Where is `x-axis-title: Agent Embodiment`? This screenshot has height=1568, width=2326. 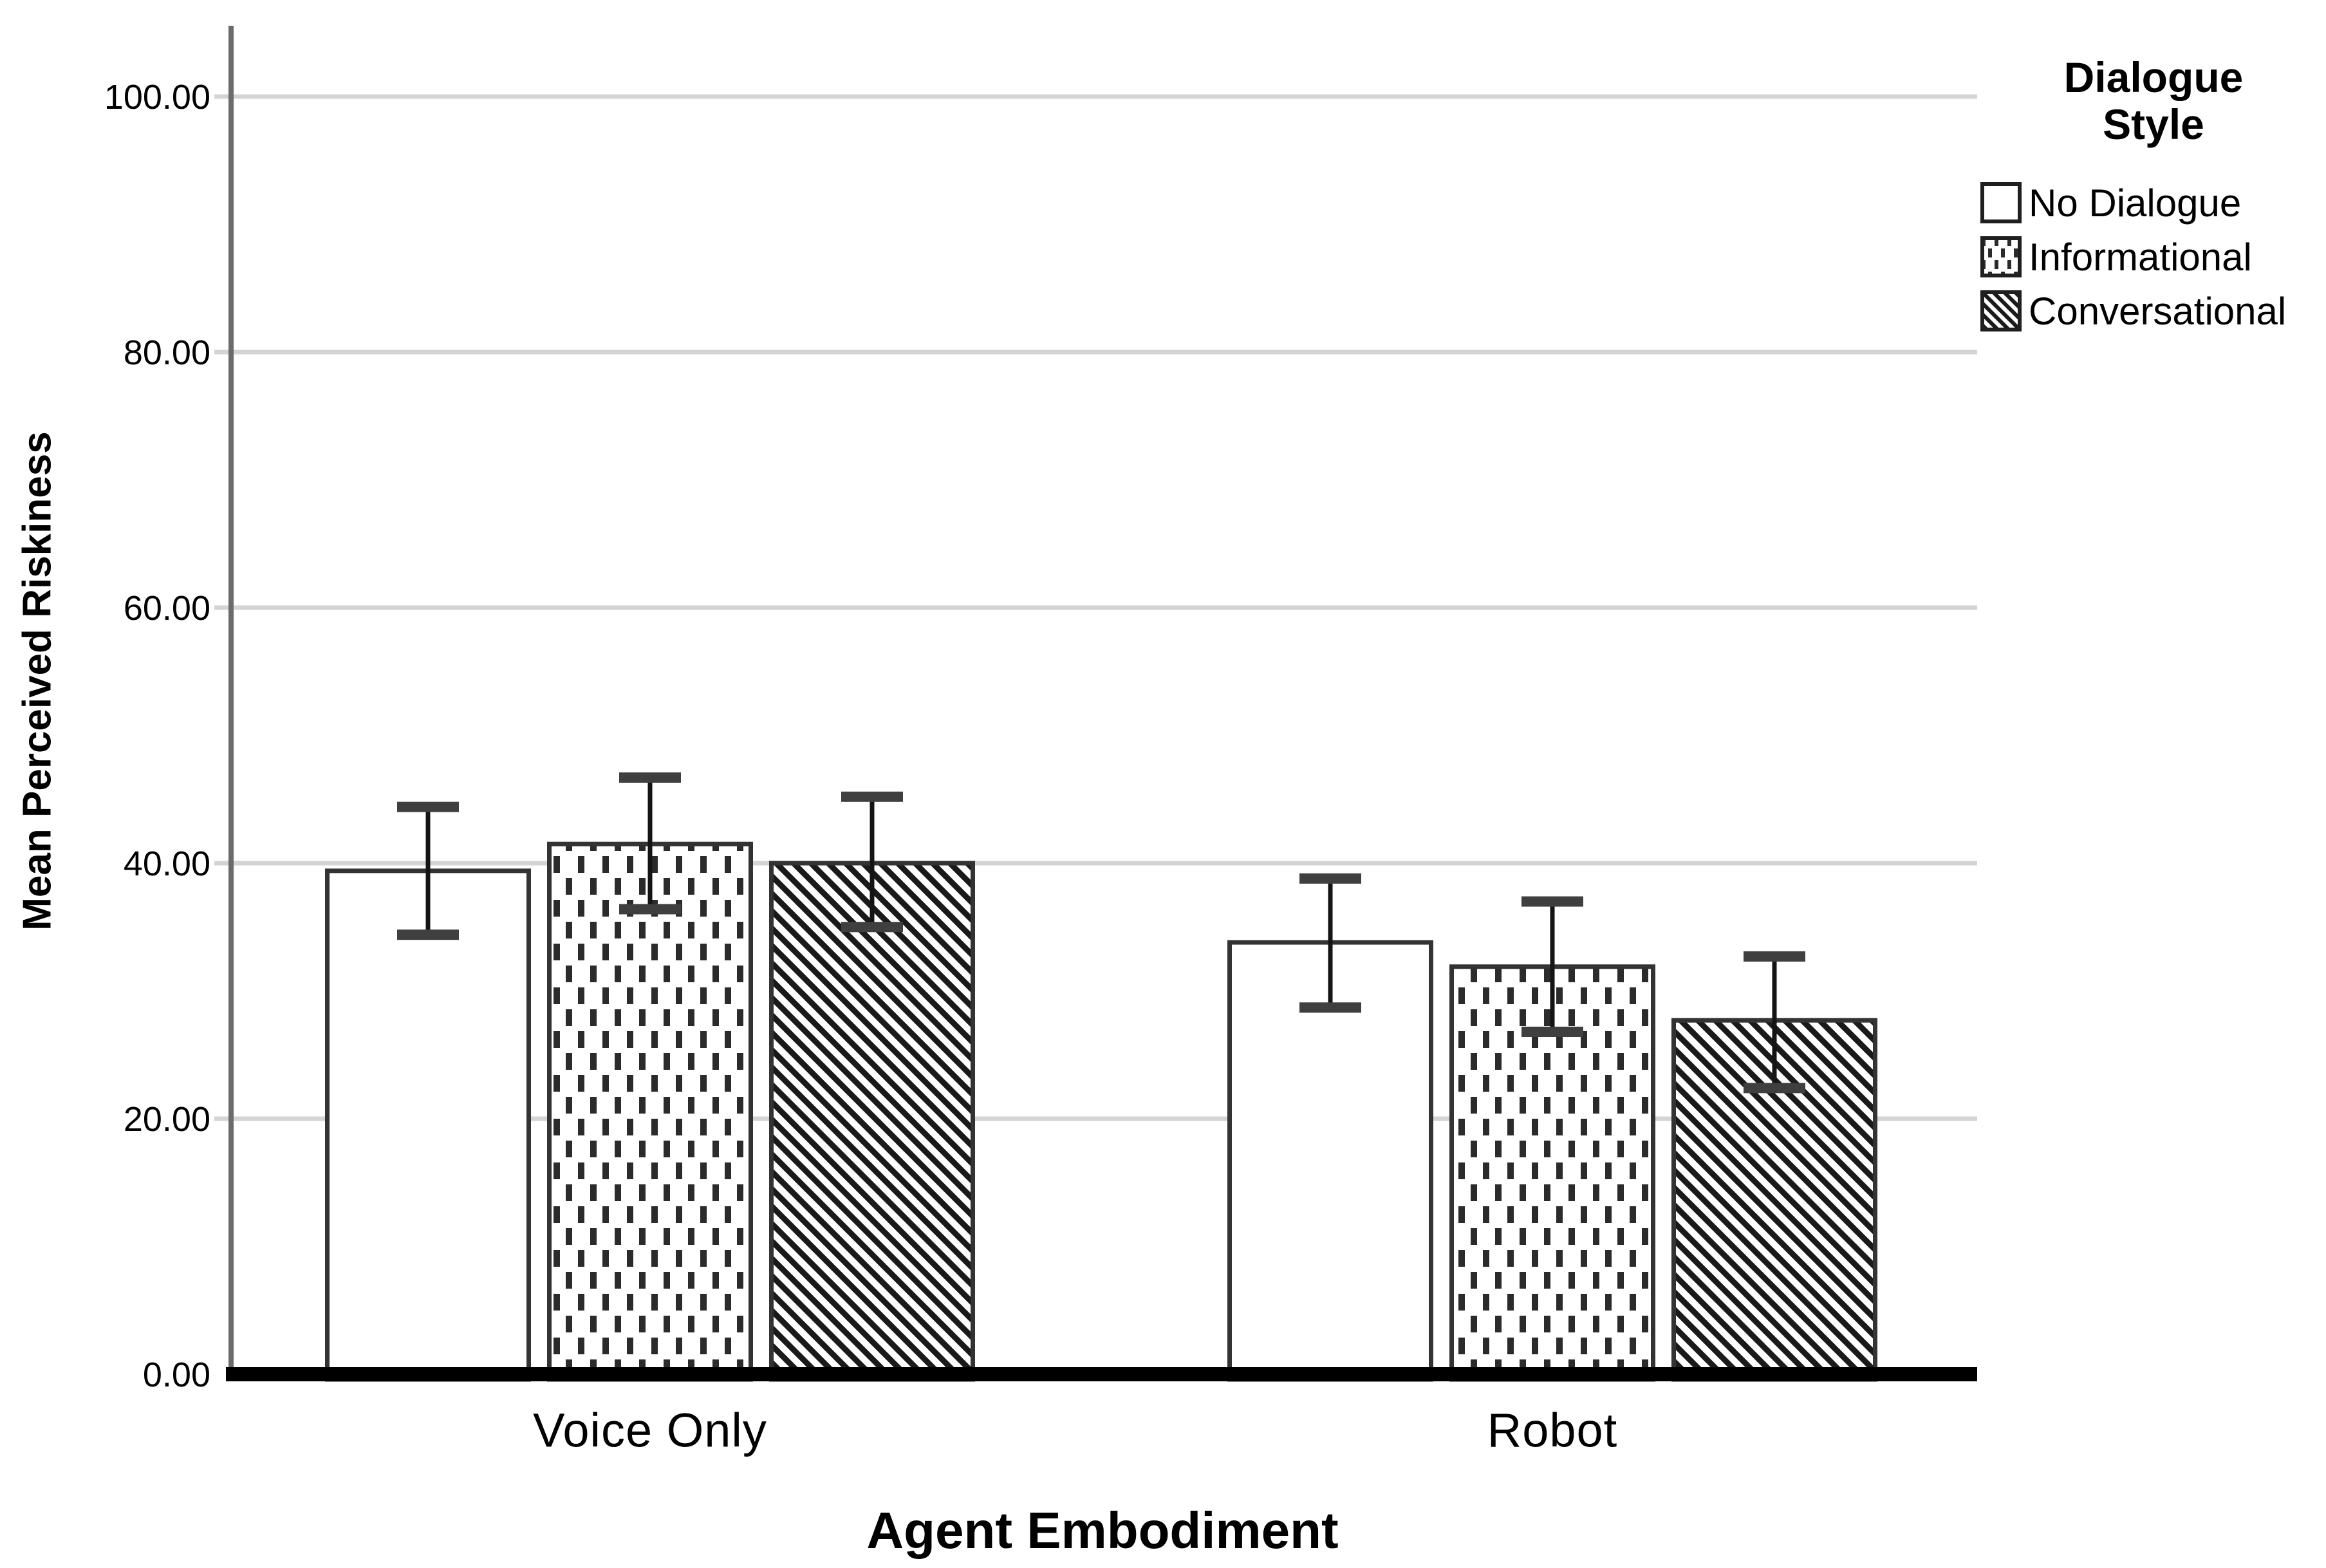 x-axis-title: Agent Embodiment is located at coordinates (1103, 1530).